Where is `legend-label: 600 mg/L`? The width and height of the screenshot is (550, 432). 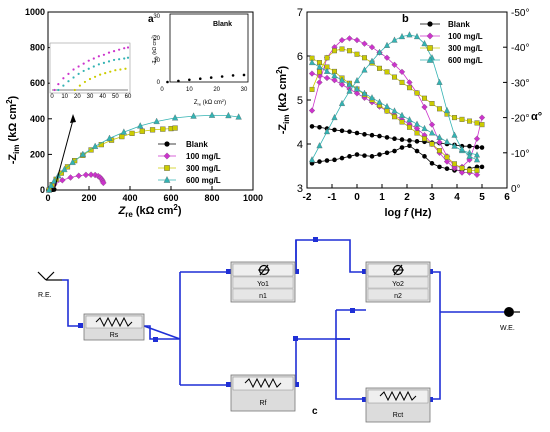
legend-label: 600 mg/L is located at coordinates (203, 180).